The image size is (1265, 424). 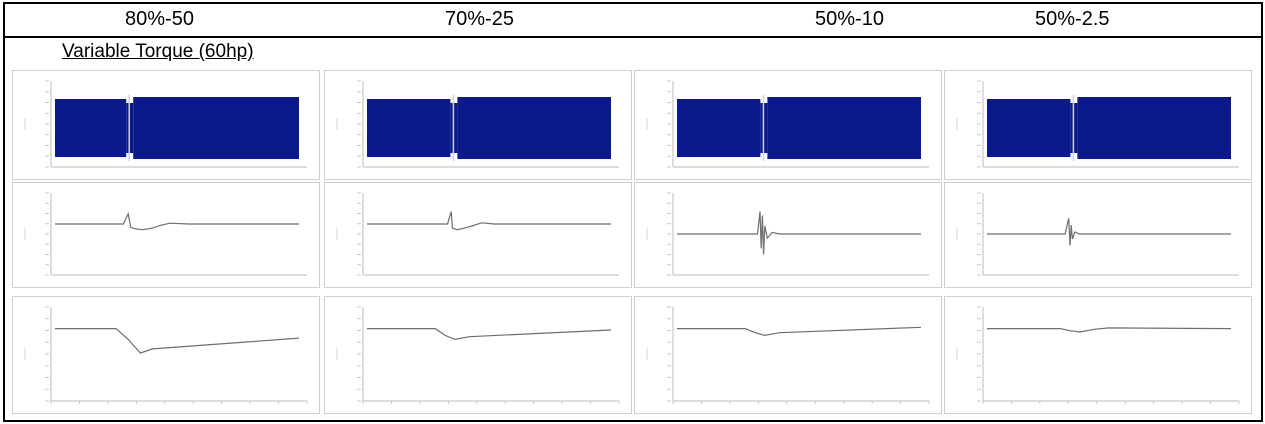 I want to click on column-header-1: 80%-50, so click(x=159, y=19).